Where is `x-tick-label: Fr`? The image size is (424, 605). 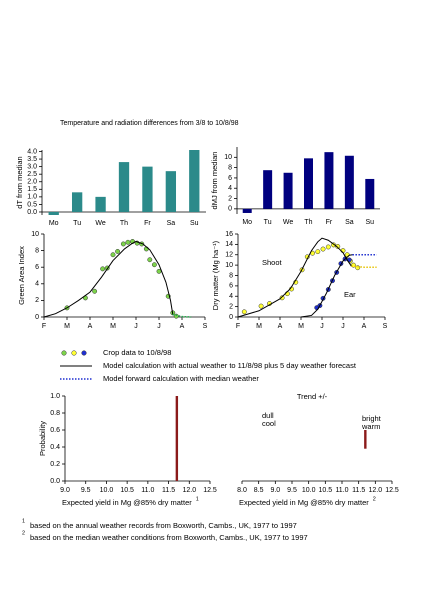
x-tick-label: Fr is located at coordinates (147, 223).